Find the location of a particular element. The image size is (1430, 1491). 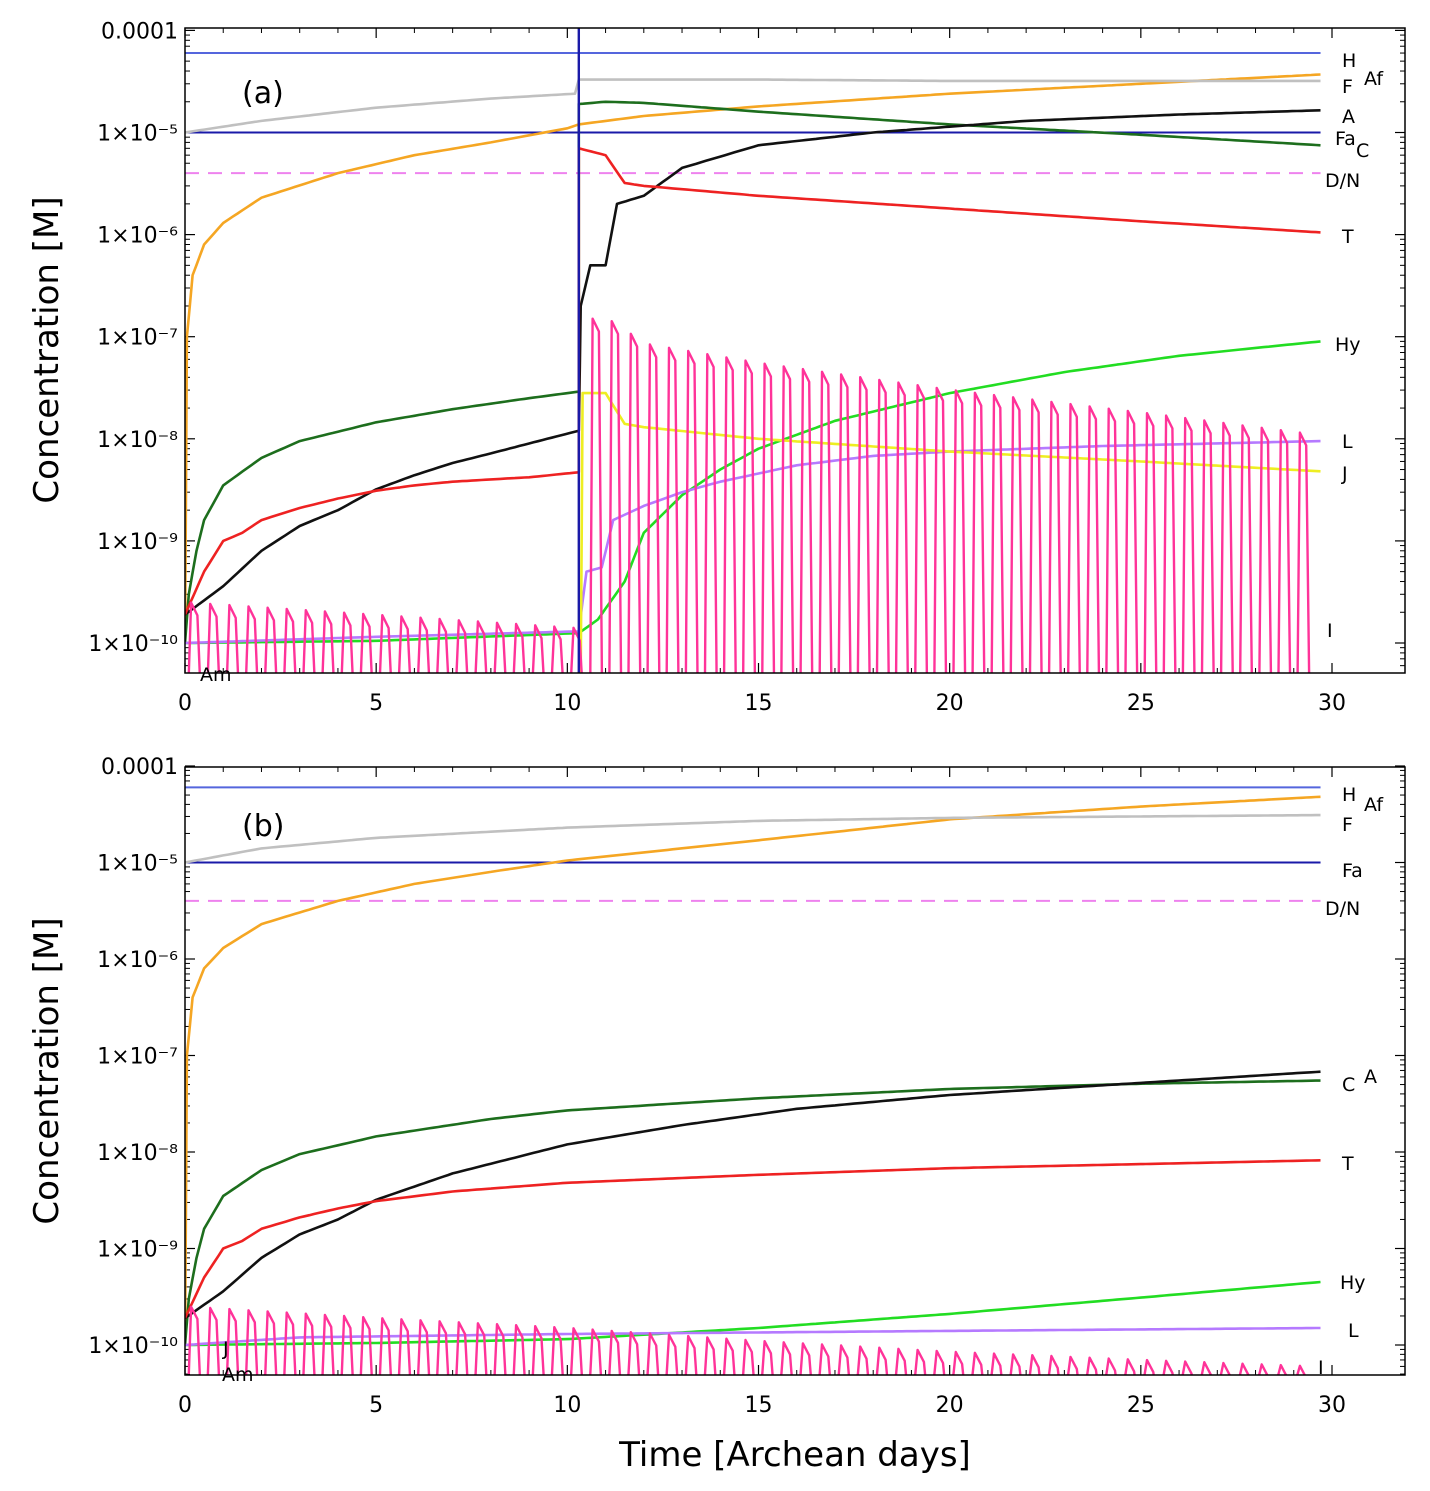

label-dn-b: D/N is located at coordinates (1342, 909).